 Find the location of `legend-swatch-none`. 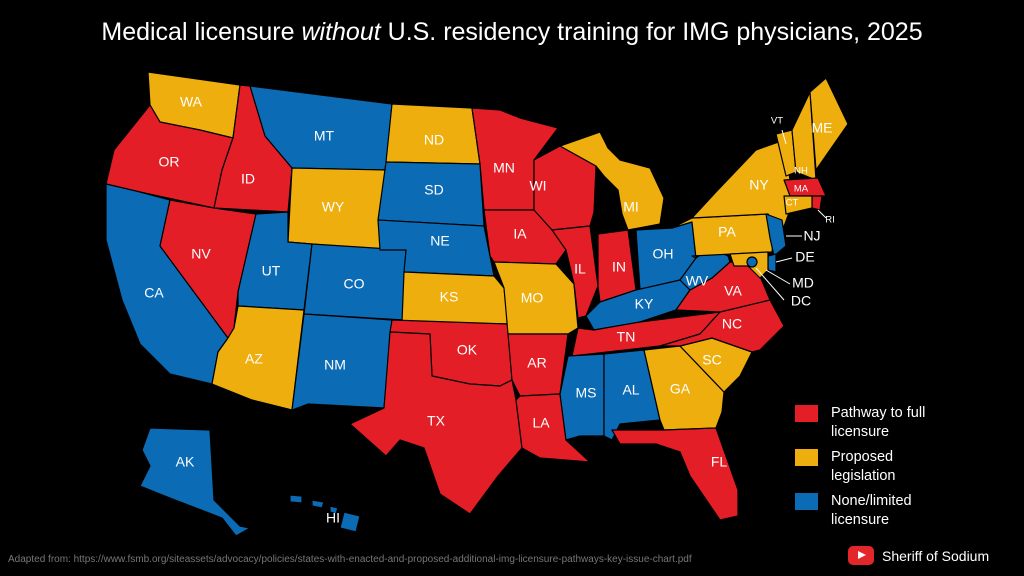

legend-swatch-none is located at coordinates (806, 501).